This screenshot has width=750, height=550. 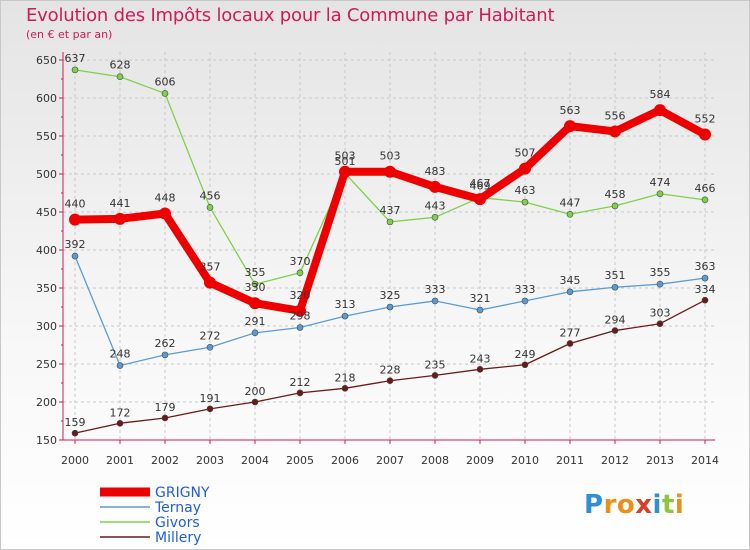 I want to click on logo-letter: r, so click(x=610, y=505).